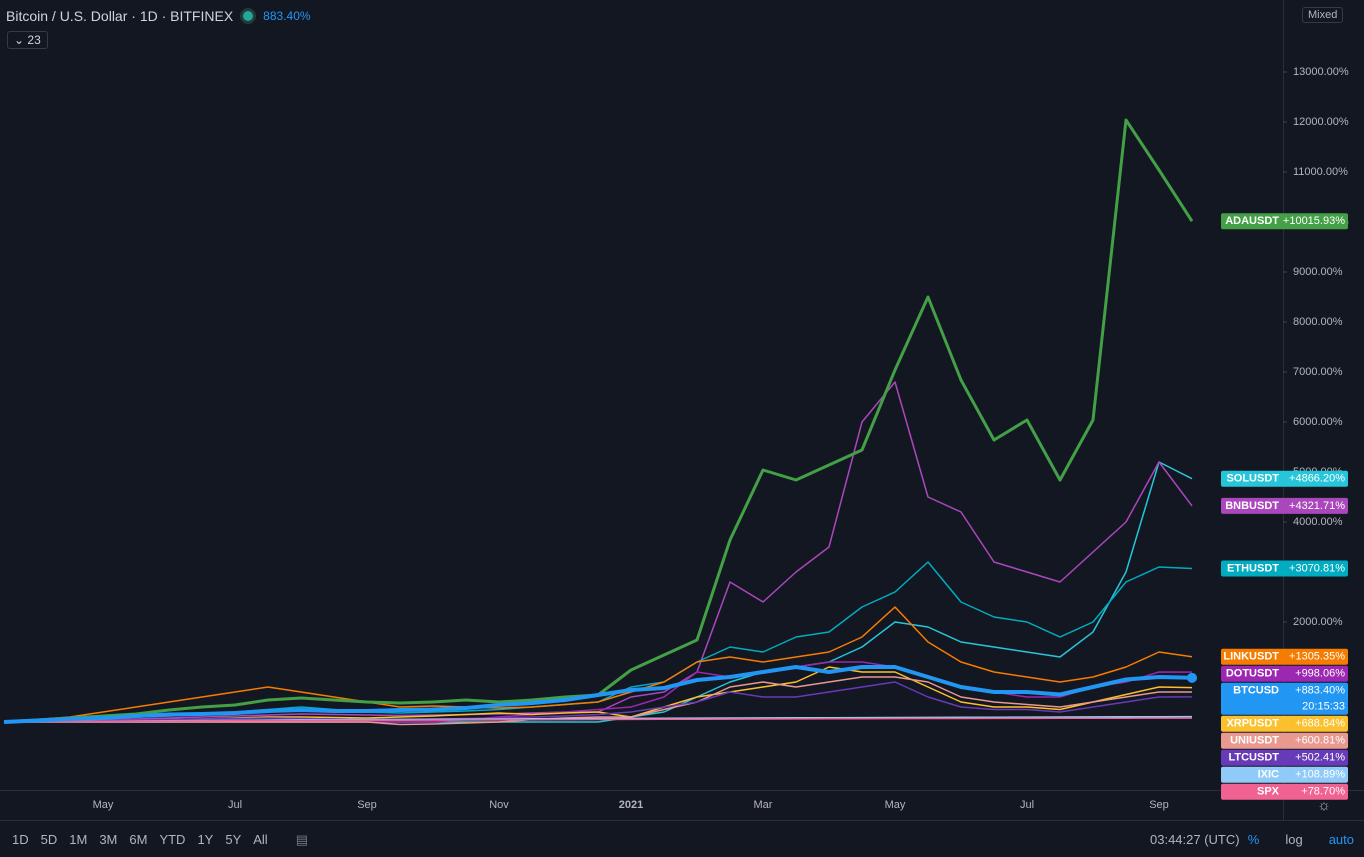 The image size is (1364, 857). I want to click on scale-mode: Mixed, so click(1323, 15).